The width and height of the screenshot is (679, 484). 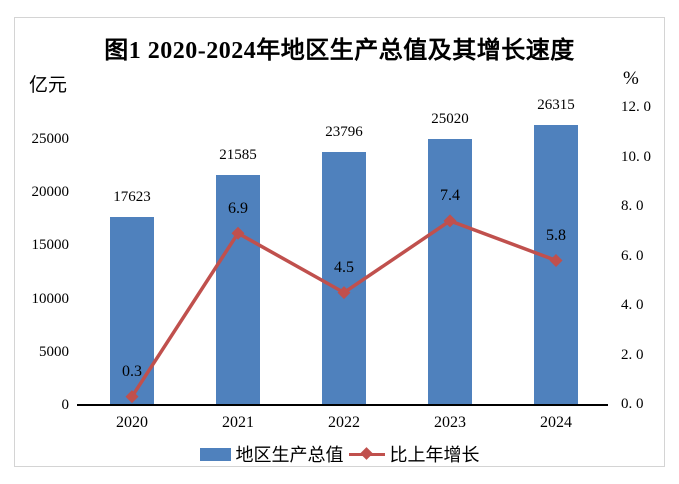 What do you see at coordinates (632, 354) in the screenshot?
I see `right-axis-tick: 2. 0` at bounding box center [632, 354].